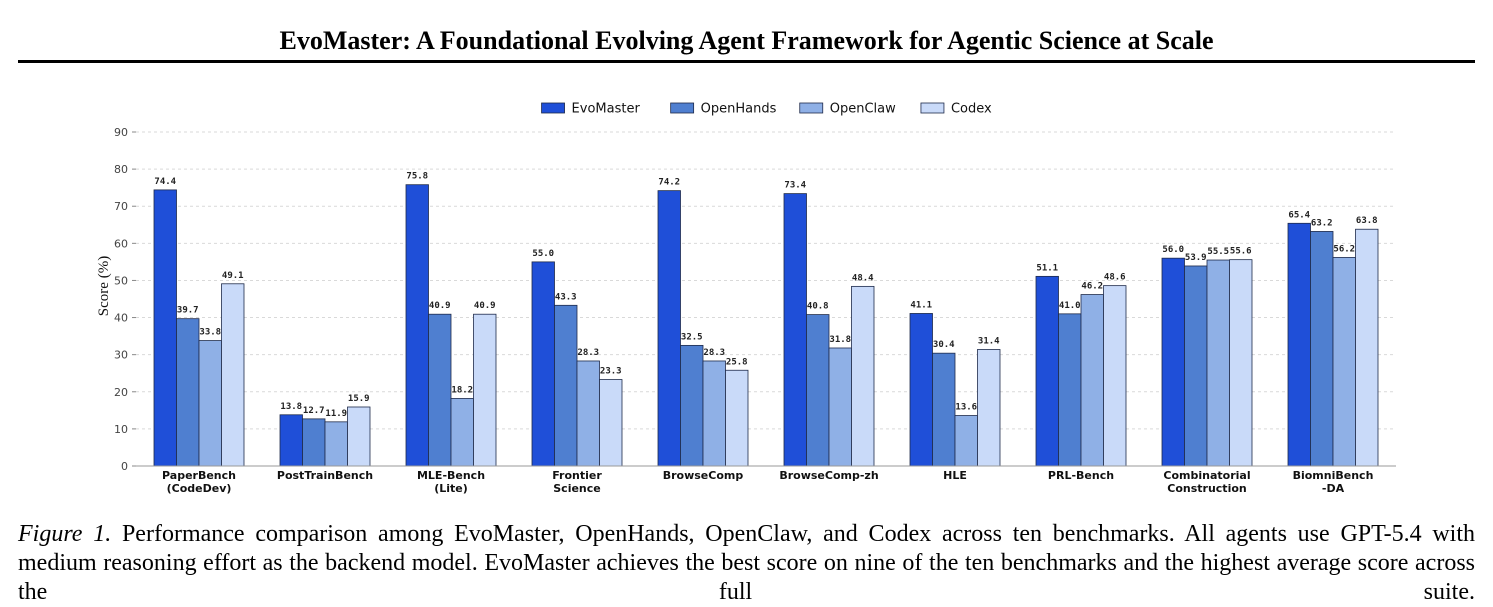  Describe the element at coordinates (165, 182) in the screenshot. I see `bar-value-label: 74.4` at that location.